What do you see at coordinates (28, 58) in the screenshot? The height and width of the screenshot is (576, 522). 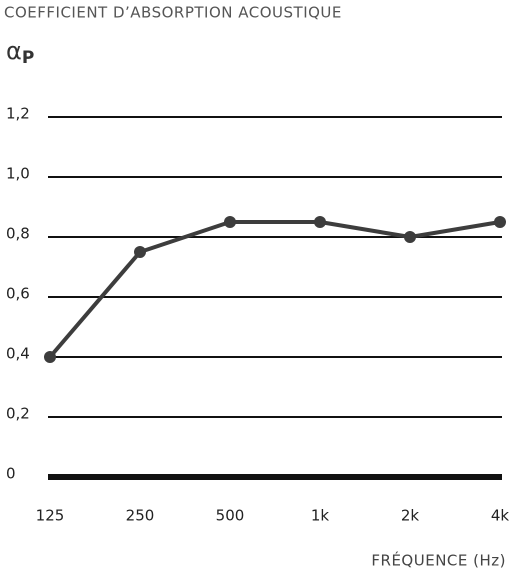 I see `y-label-sub: P` at bounding box center [28, 58].